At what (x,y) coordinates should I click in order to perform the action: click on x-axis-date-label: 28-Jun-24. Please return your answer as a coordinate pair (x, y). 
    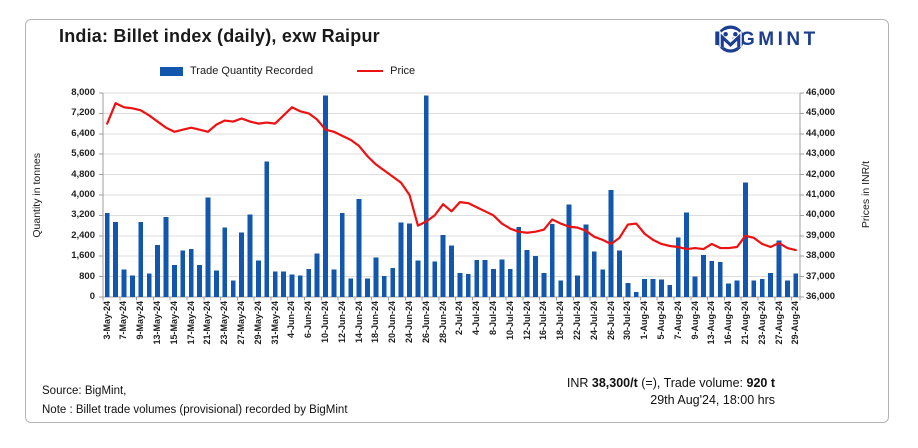
    Looking at the image, I should click on (442, 322).